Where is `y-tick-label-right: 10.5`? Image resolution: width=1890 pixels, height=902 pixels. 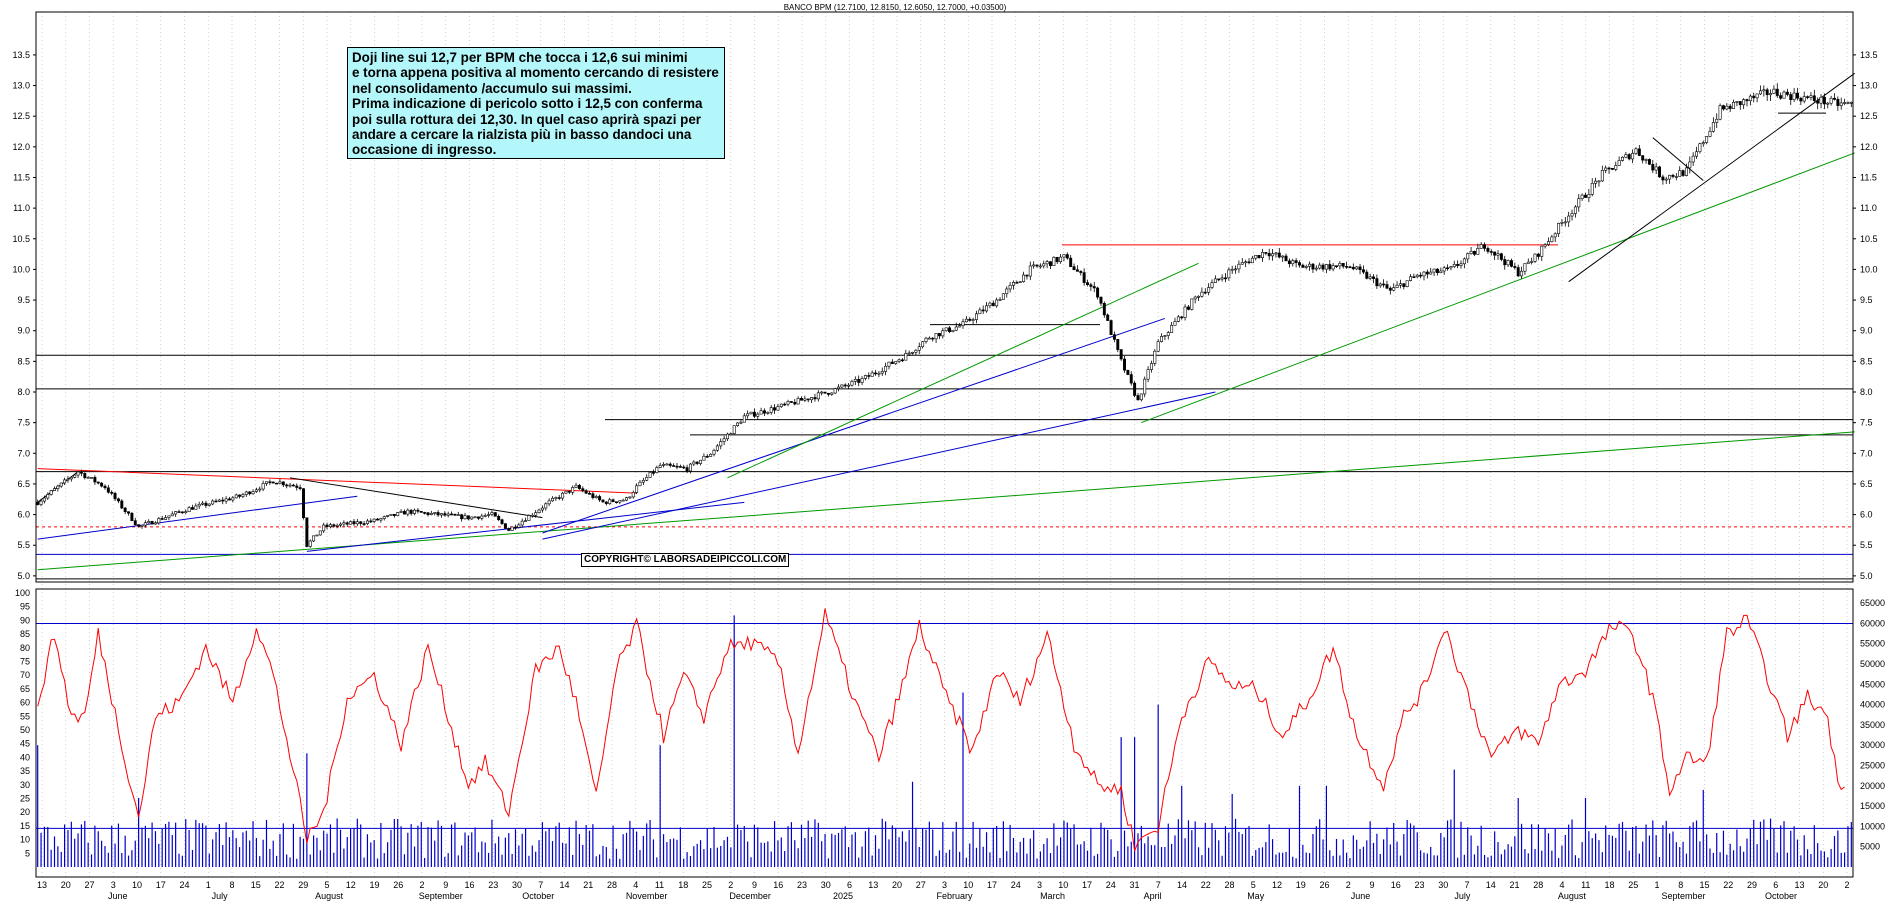 y-tick-label-right: 10.5 is located at coordinates (1869, 239).